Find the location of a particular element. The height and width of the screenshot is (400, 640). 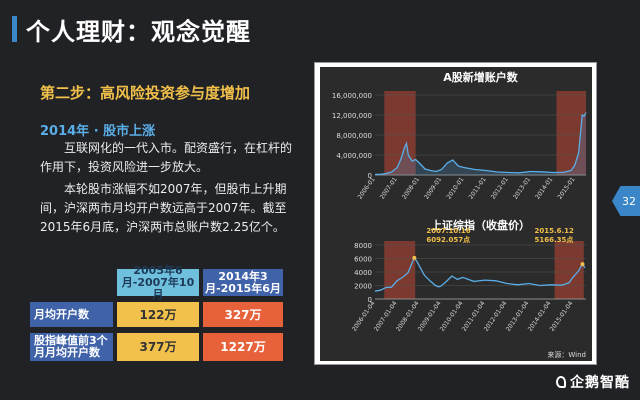

annotation-value: 6092.057点 is located at coordinates (448, 239).